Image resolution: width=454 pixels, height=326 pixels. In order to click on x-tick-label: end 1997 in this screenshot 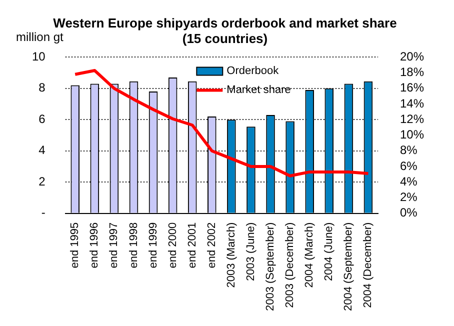, I will do `click(114, 245)`.